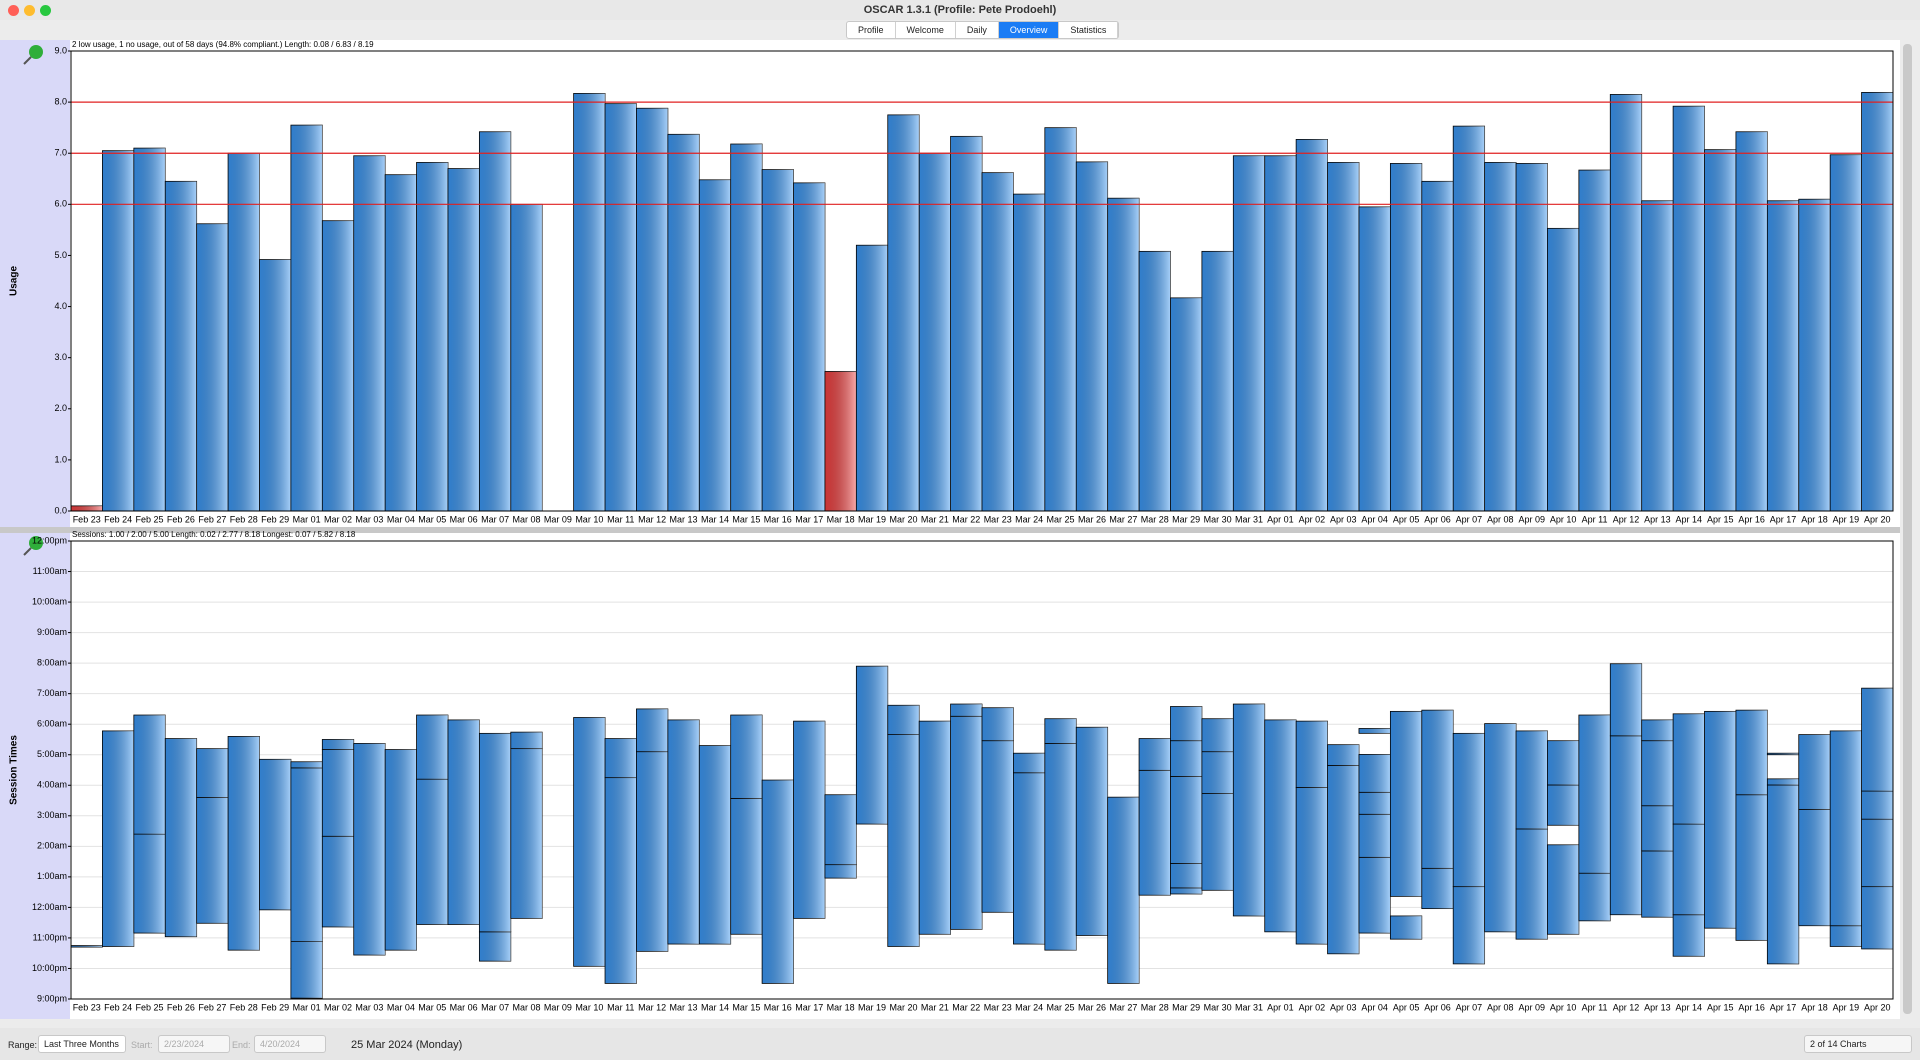 This screenshot has height=1060, width=1920. I want to click on charts-select: 2 of 14 Charts, so click(1858, 1044).